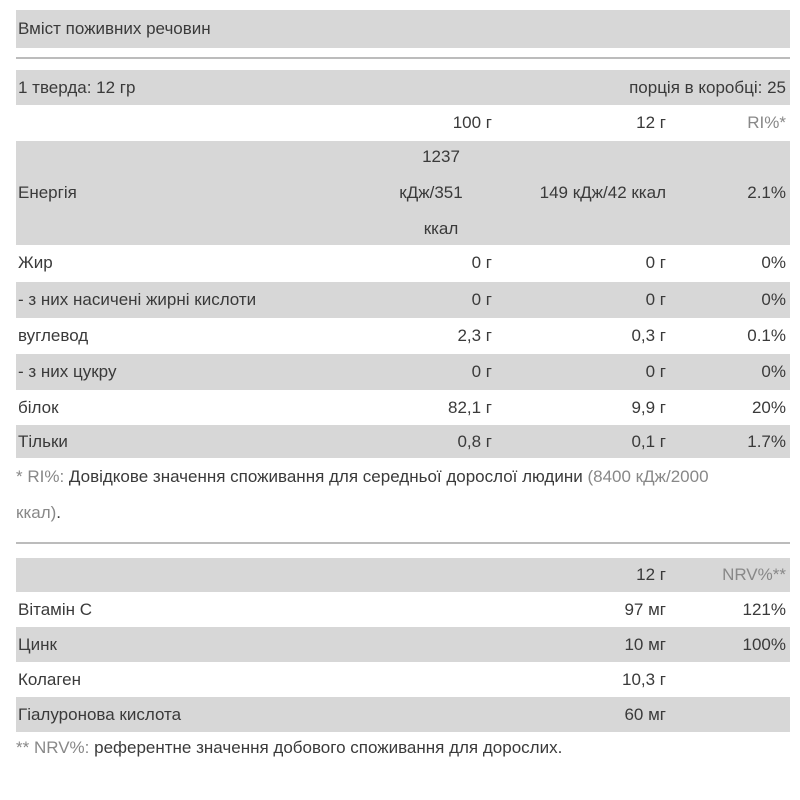 The height and width of the screenshot is (800, 800). What do you see at coordinates (403, 408) in the screenshot?
I see `table-row: білок 82,1 г 9,9 г 20%` at bounding box center [403, 408].